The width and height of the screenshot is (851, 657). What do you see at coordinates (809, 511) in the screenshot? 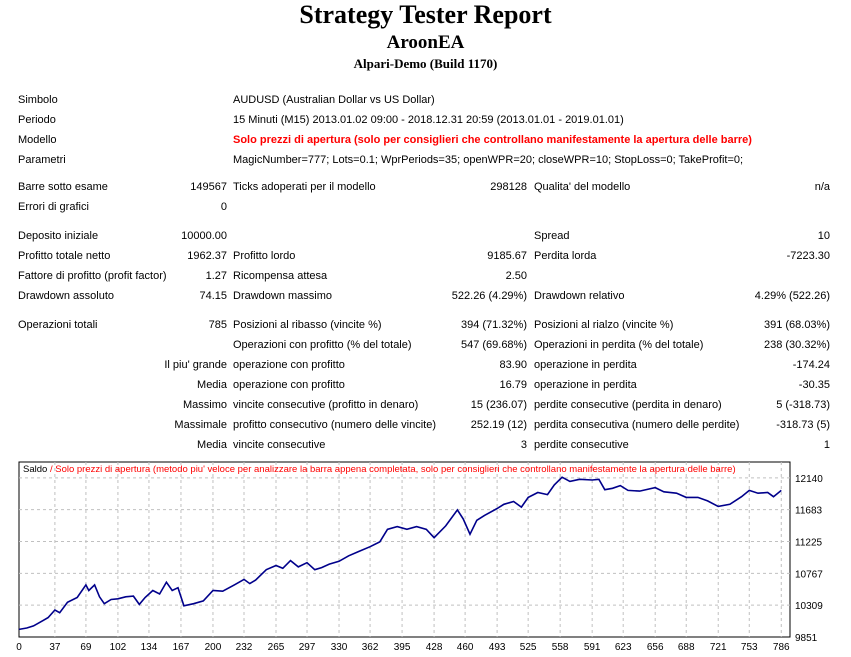
I see `y-tick-label: 11683` at bounding box center [809, 511].